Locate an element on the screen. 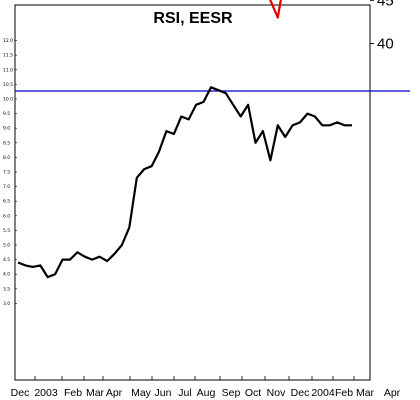 The width and height of the screenshot is (420, 400). left-tick-label: 8.5 is located at coordinates (6, 143).